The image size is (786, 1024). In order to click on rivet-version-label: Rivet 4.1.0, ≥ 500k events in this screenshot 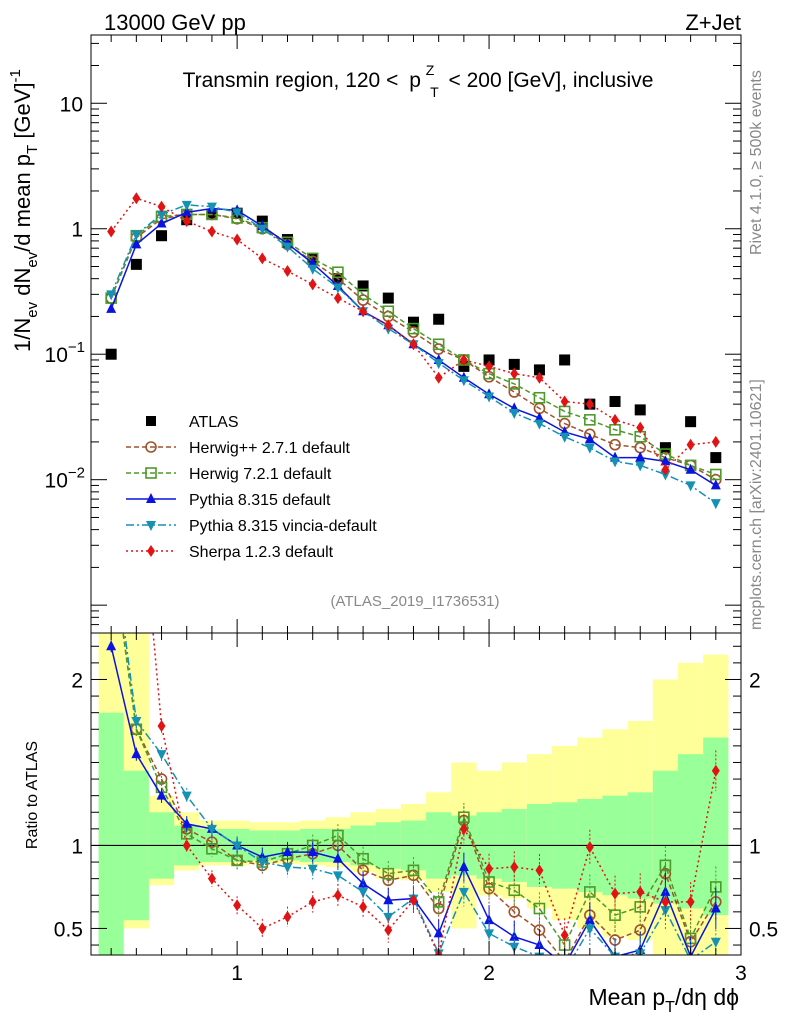, I will do `click(756, 162)`.